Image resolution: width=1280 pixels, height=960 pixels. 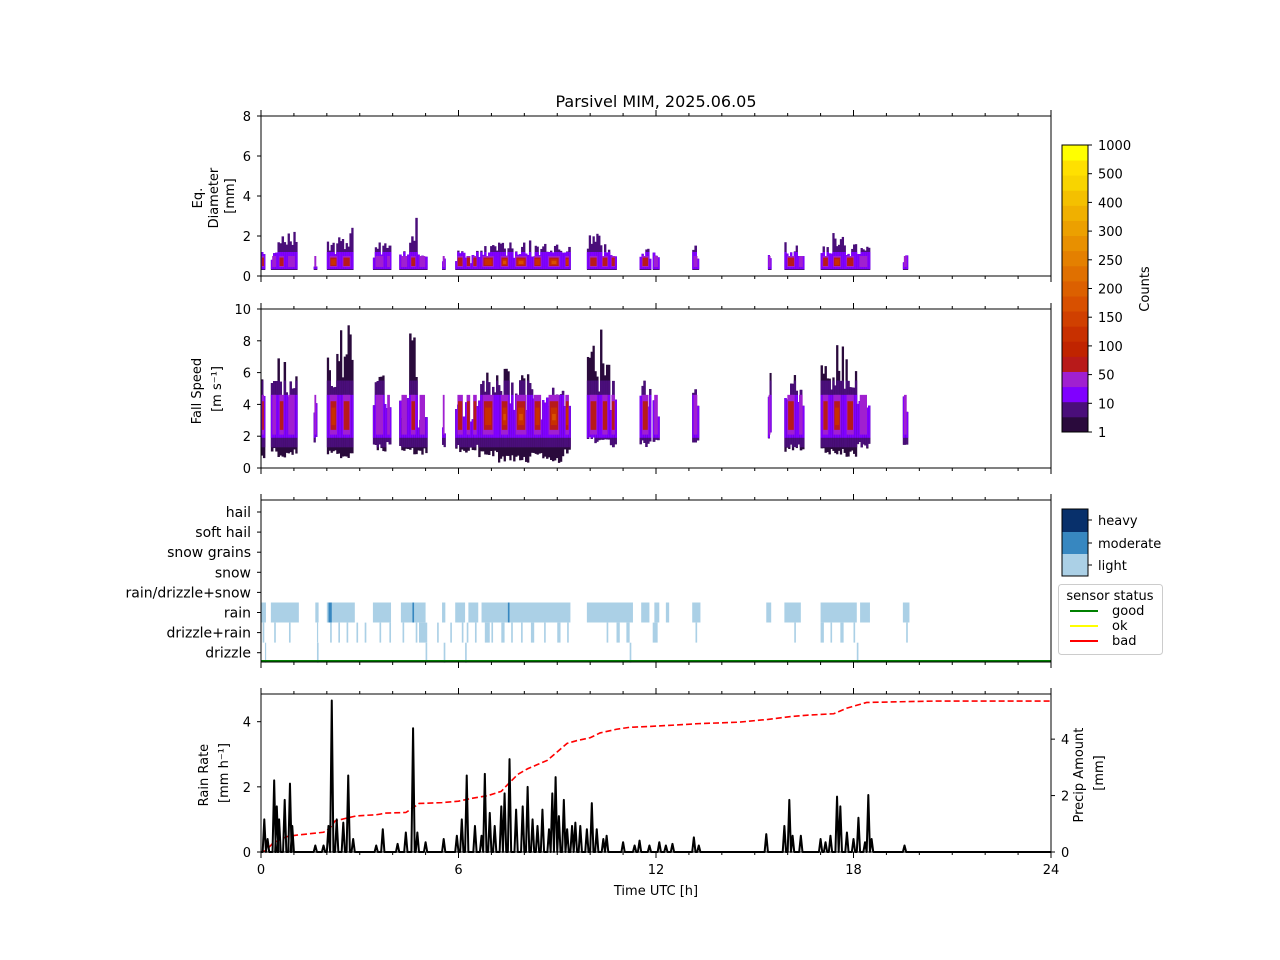 I want to click on legend-ok-label: ok, so click(x=1120, y=626).